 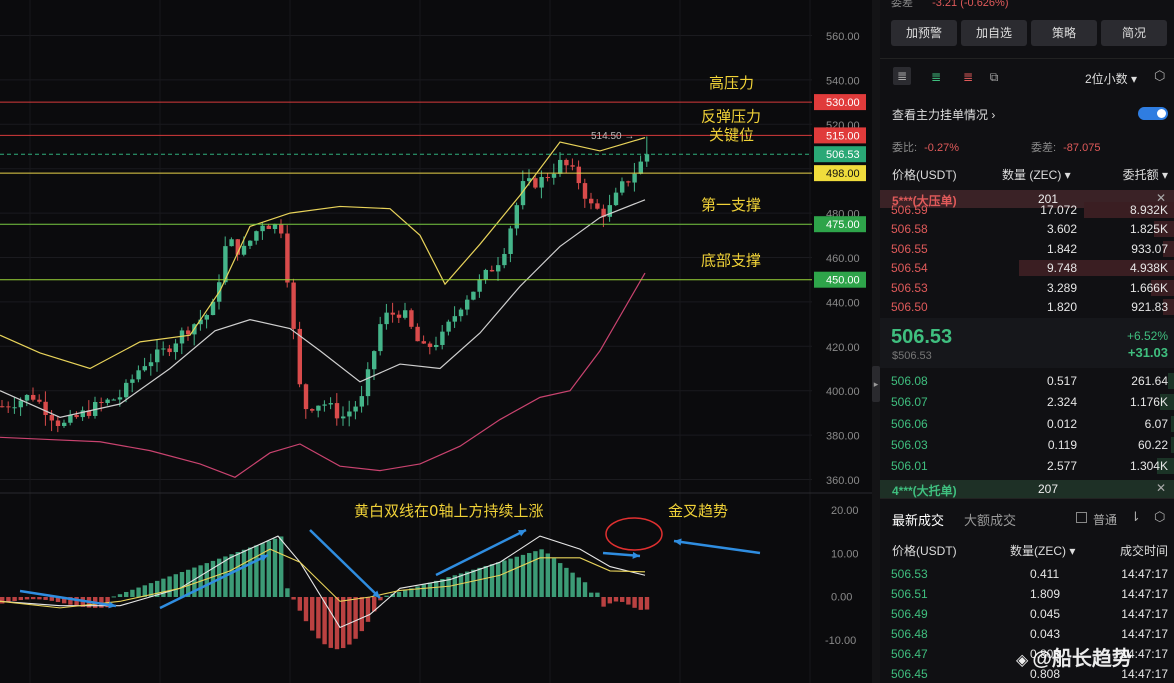 What do you see at coordinates (1148, 268) in the screenshot?
I see `orderbook-total: 4.938K` at bounding box center [1148, 268].